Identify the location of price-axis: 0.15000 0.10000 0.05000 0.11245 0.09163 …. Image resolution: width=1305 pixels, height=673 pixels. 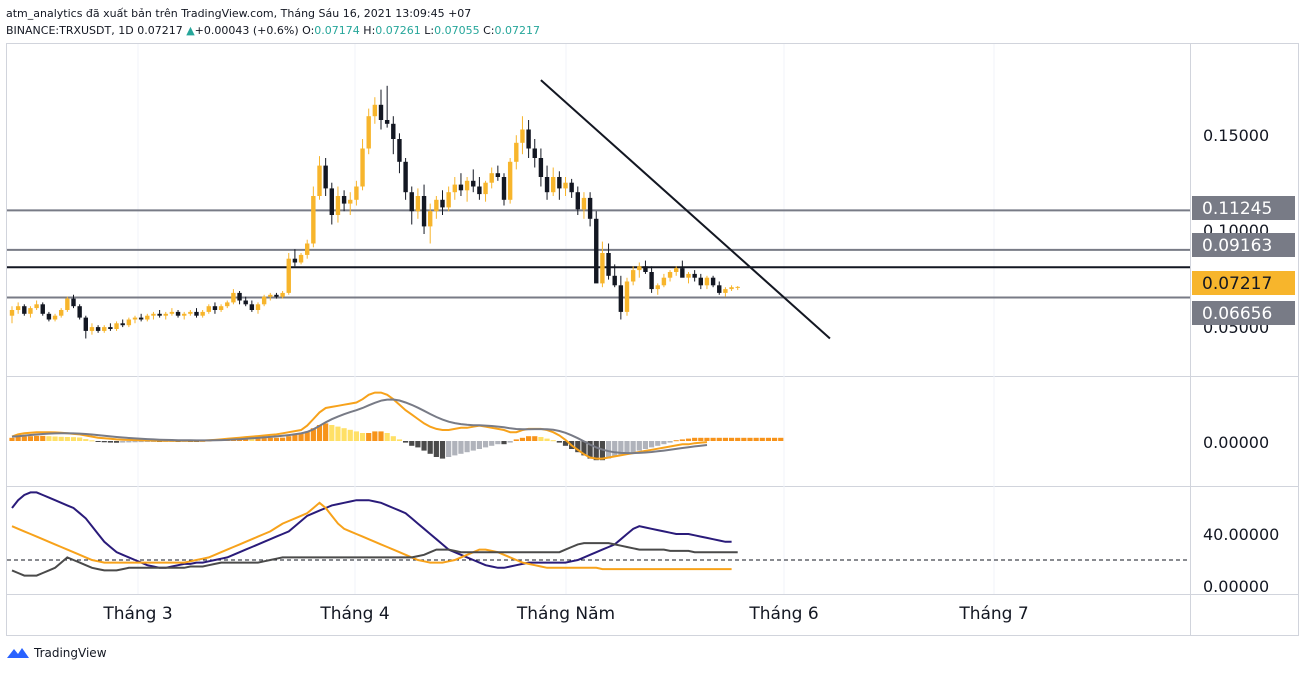
(1243, 361).